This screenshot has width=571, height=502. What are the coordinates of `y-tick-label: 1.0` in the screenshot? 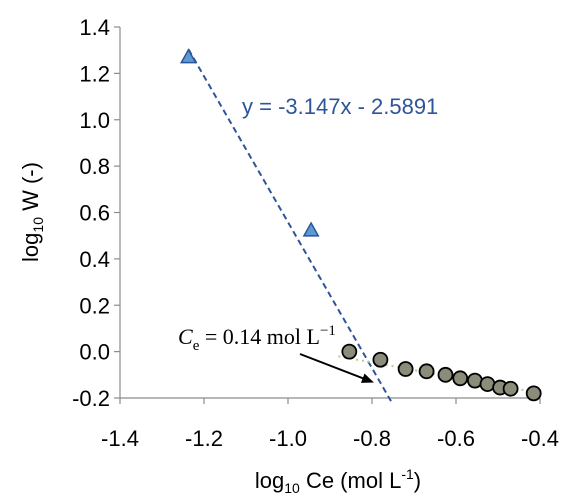 It's located at (94, 120).